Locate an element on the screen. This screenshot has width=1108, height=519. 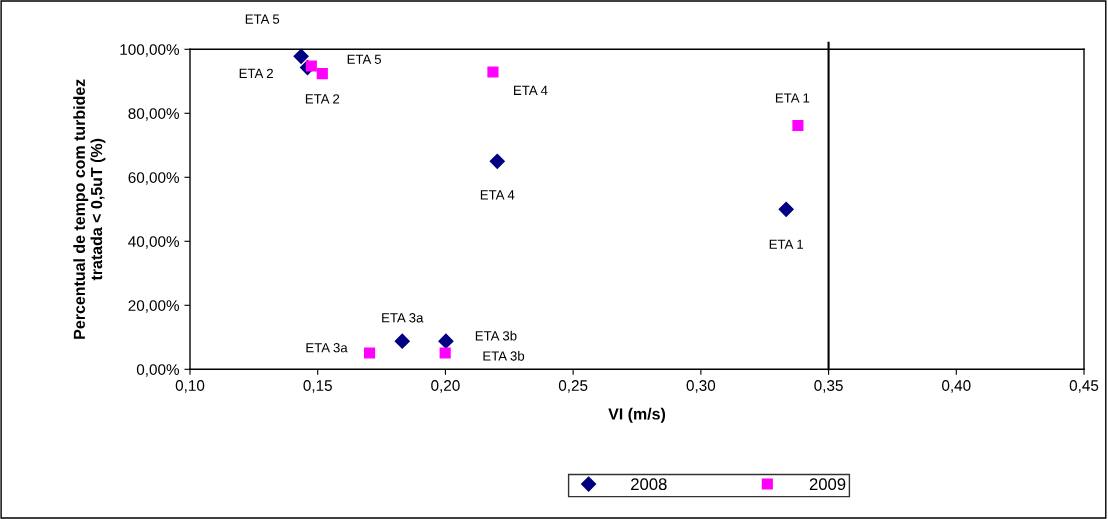
legend-label: 2008 is located at coordinates (649, 484).